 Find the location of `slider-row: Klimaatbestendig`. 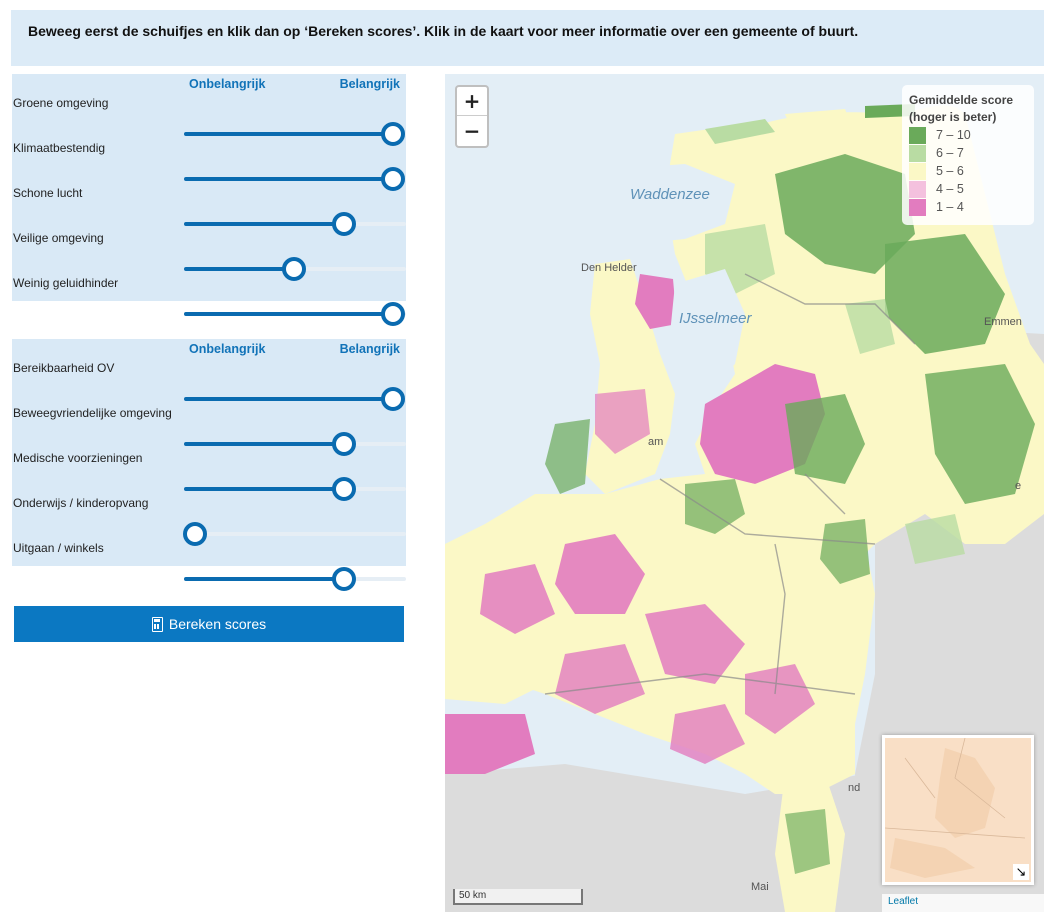

slider-row: Klimaatbestendig is located at coordinates (209, 166).